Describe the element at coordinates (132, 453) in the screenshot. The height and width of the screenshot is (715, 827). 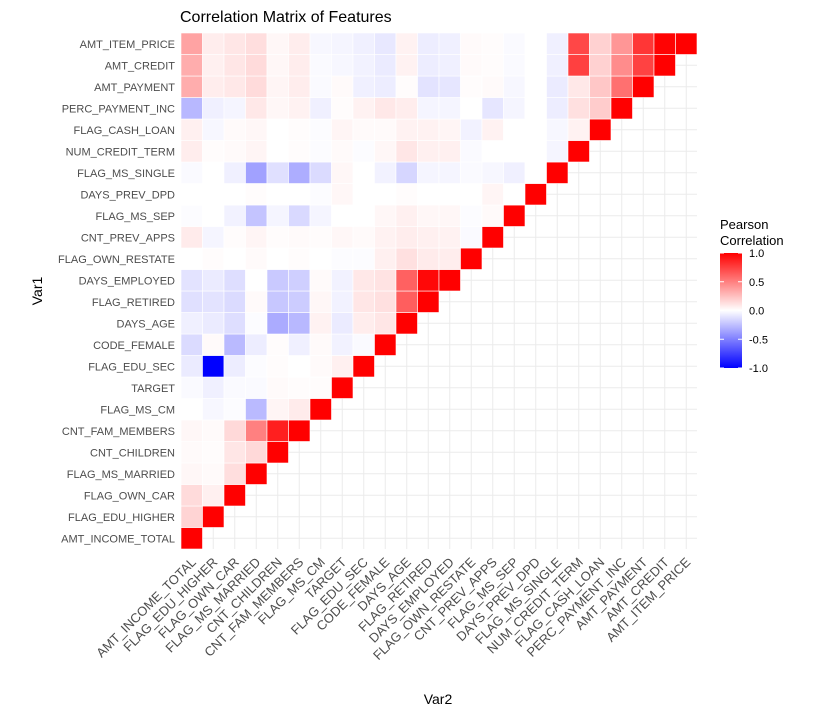
I see `y-tick-label: CNT_CHILDREN` at that location.